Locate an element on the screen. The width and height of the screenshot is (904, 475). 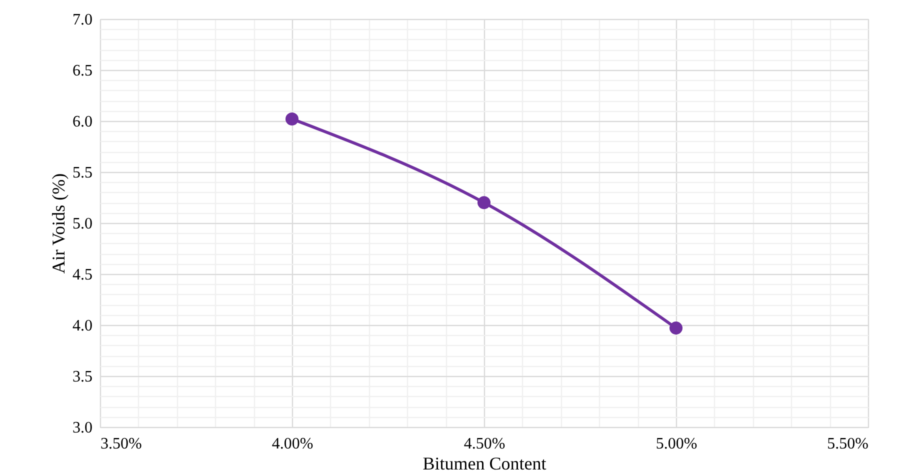
y-tick-label: 3.0 is located at coordinates (82, 428).